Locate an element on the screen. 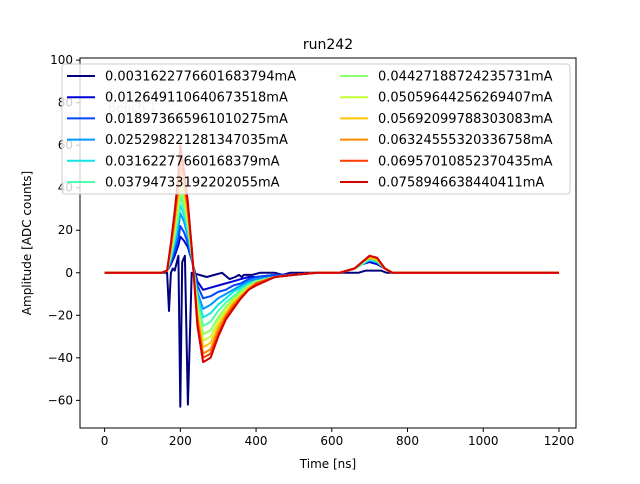 The height and width of the screenshot is (484, 640). y-tick-label: −60 is located at coordinates (60, 400).